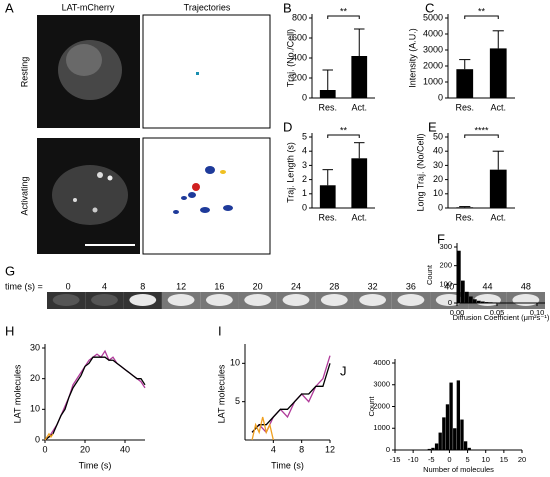 Image resolution: width=550 pixels, height=477 pixels. I want to click on y-axis-label: Intensity (A.U.), so click(412, 58).